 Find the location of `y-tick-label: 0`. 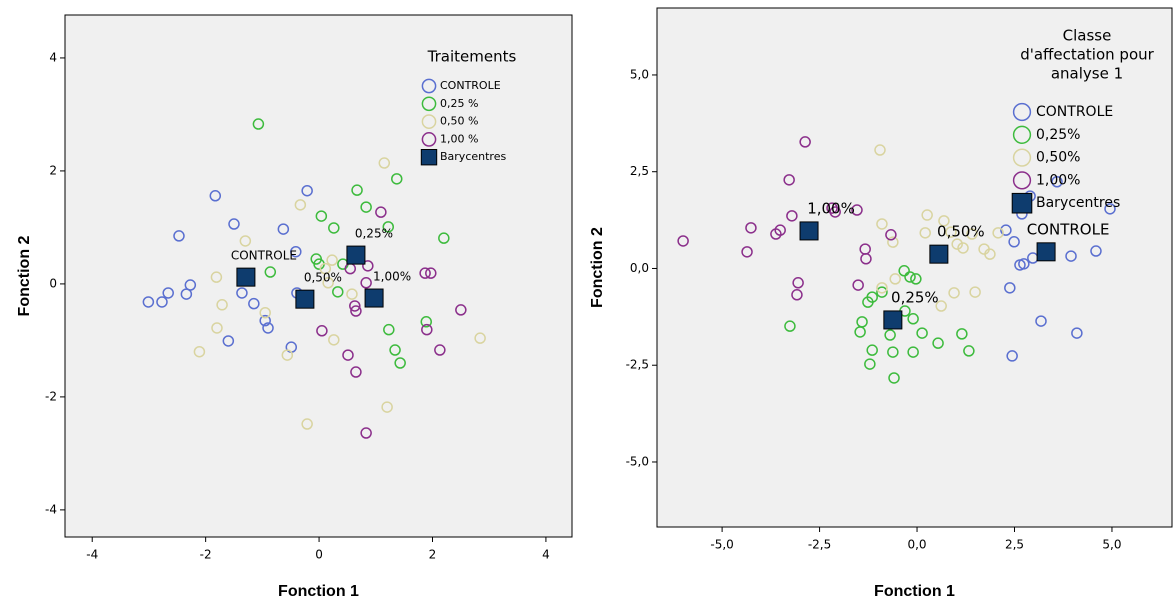

y-tick-label: 0 is located at coordinates (53, 283).